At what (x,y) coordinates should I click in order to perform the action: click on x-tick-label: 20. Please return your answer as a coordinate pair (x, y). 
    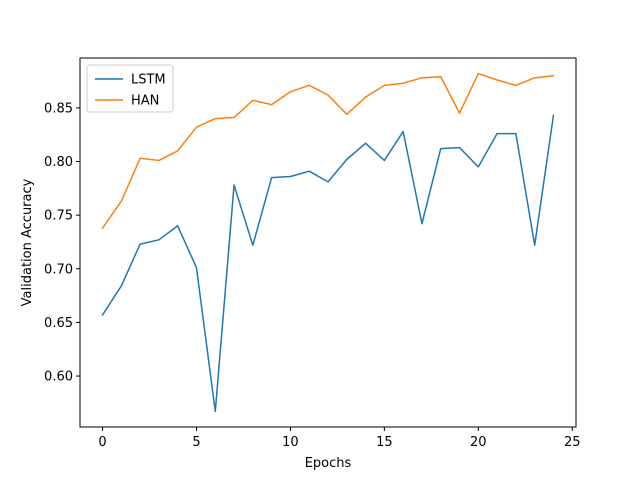
    Looking at the image, I should click on (478, 442).